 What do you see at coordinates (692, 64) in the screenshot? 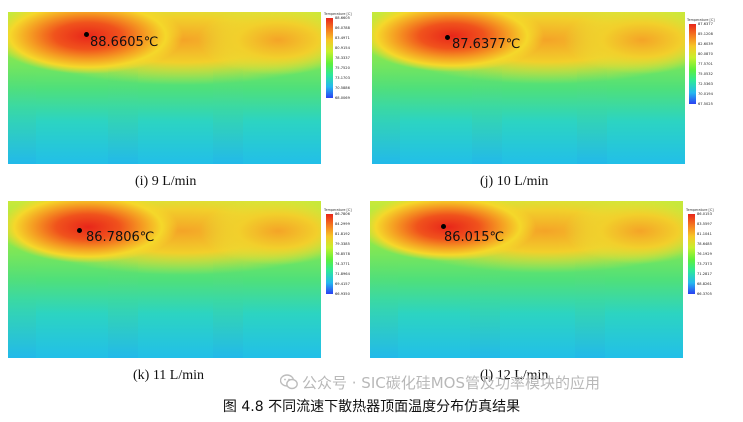
I see `legend-bar-j` at bounding box center [692, 64].